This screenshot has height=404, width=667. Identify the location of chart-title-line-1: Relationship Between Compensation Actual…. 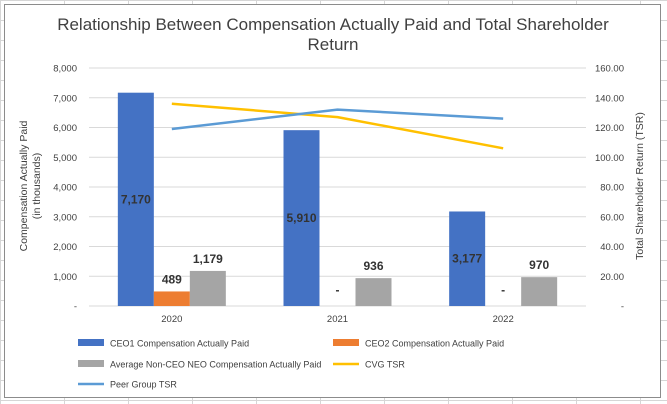
(333, 24).